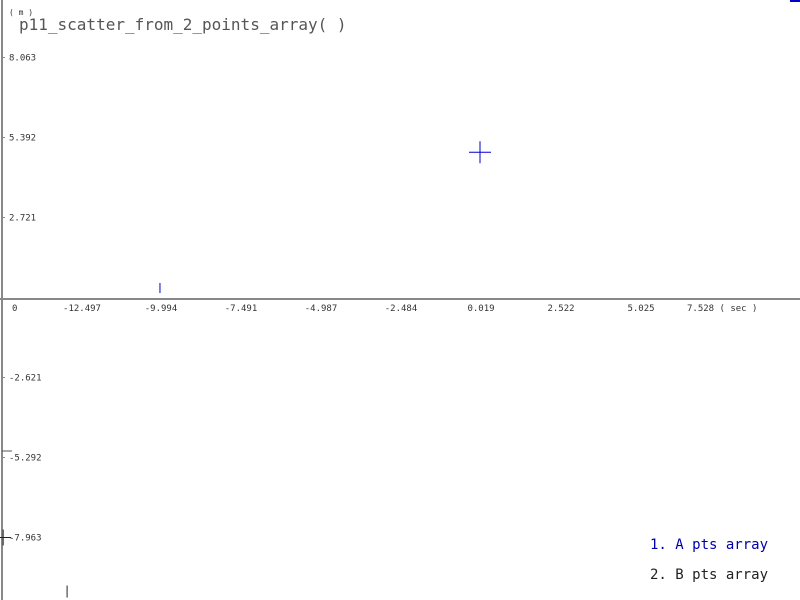  What do you see at coordinates (25, 459) in the screenshot?
I see `y-tick-label: -5.292` at bounding box center [25, 459].